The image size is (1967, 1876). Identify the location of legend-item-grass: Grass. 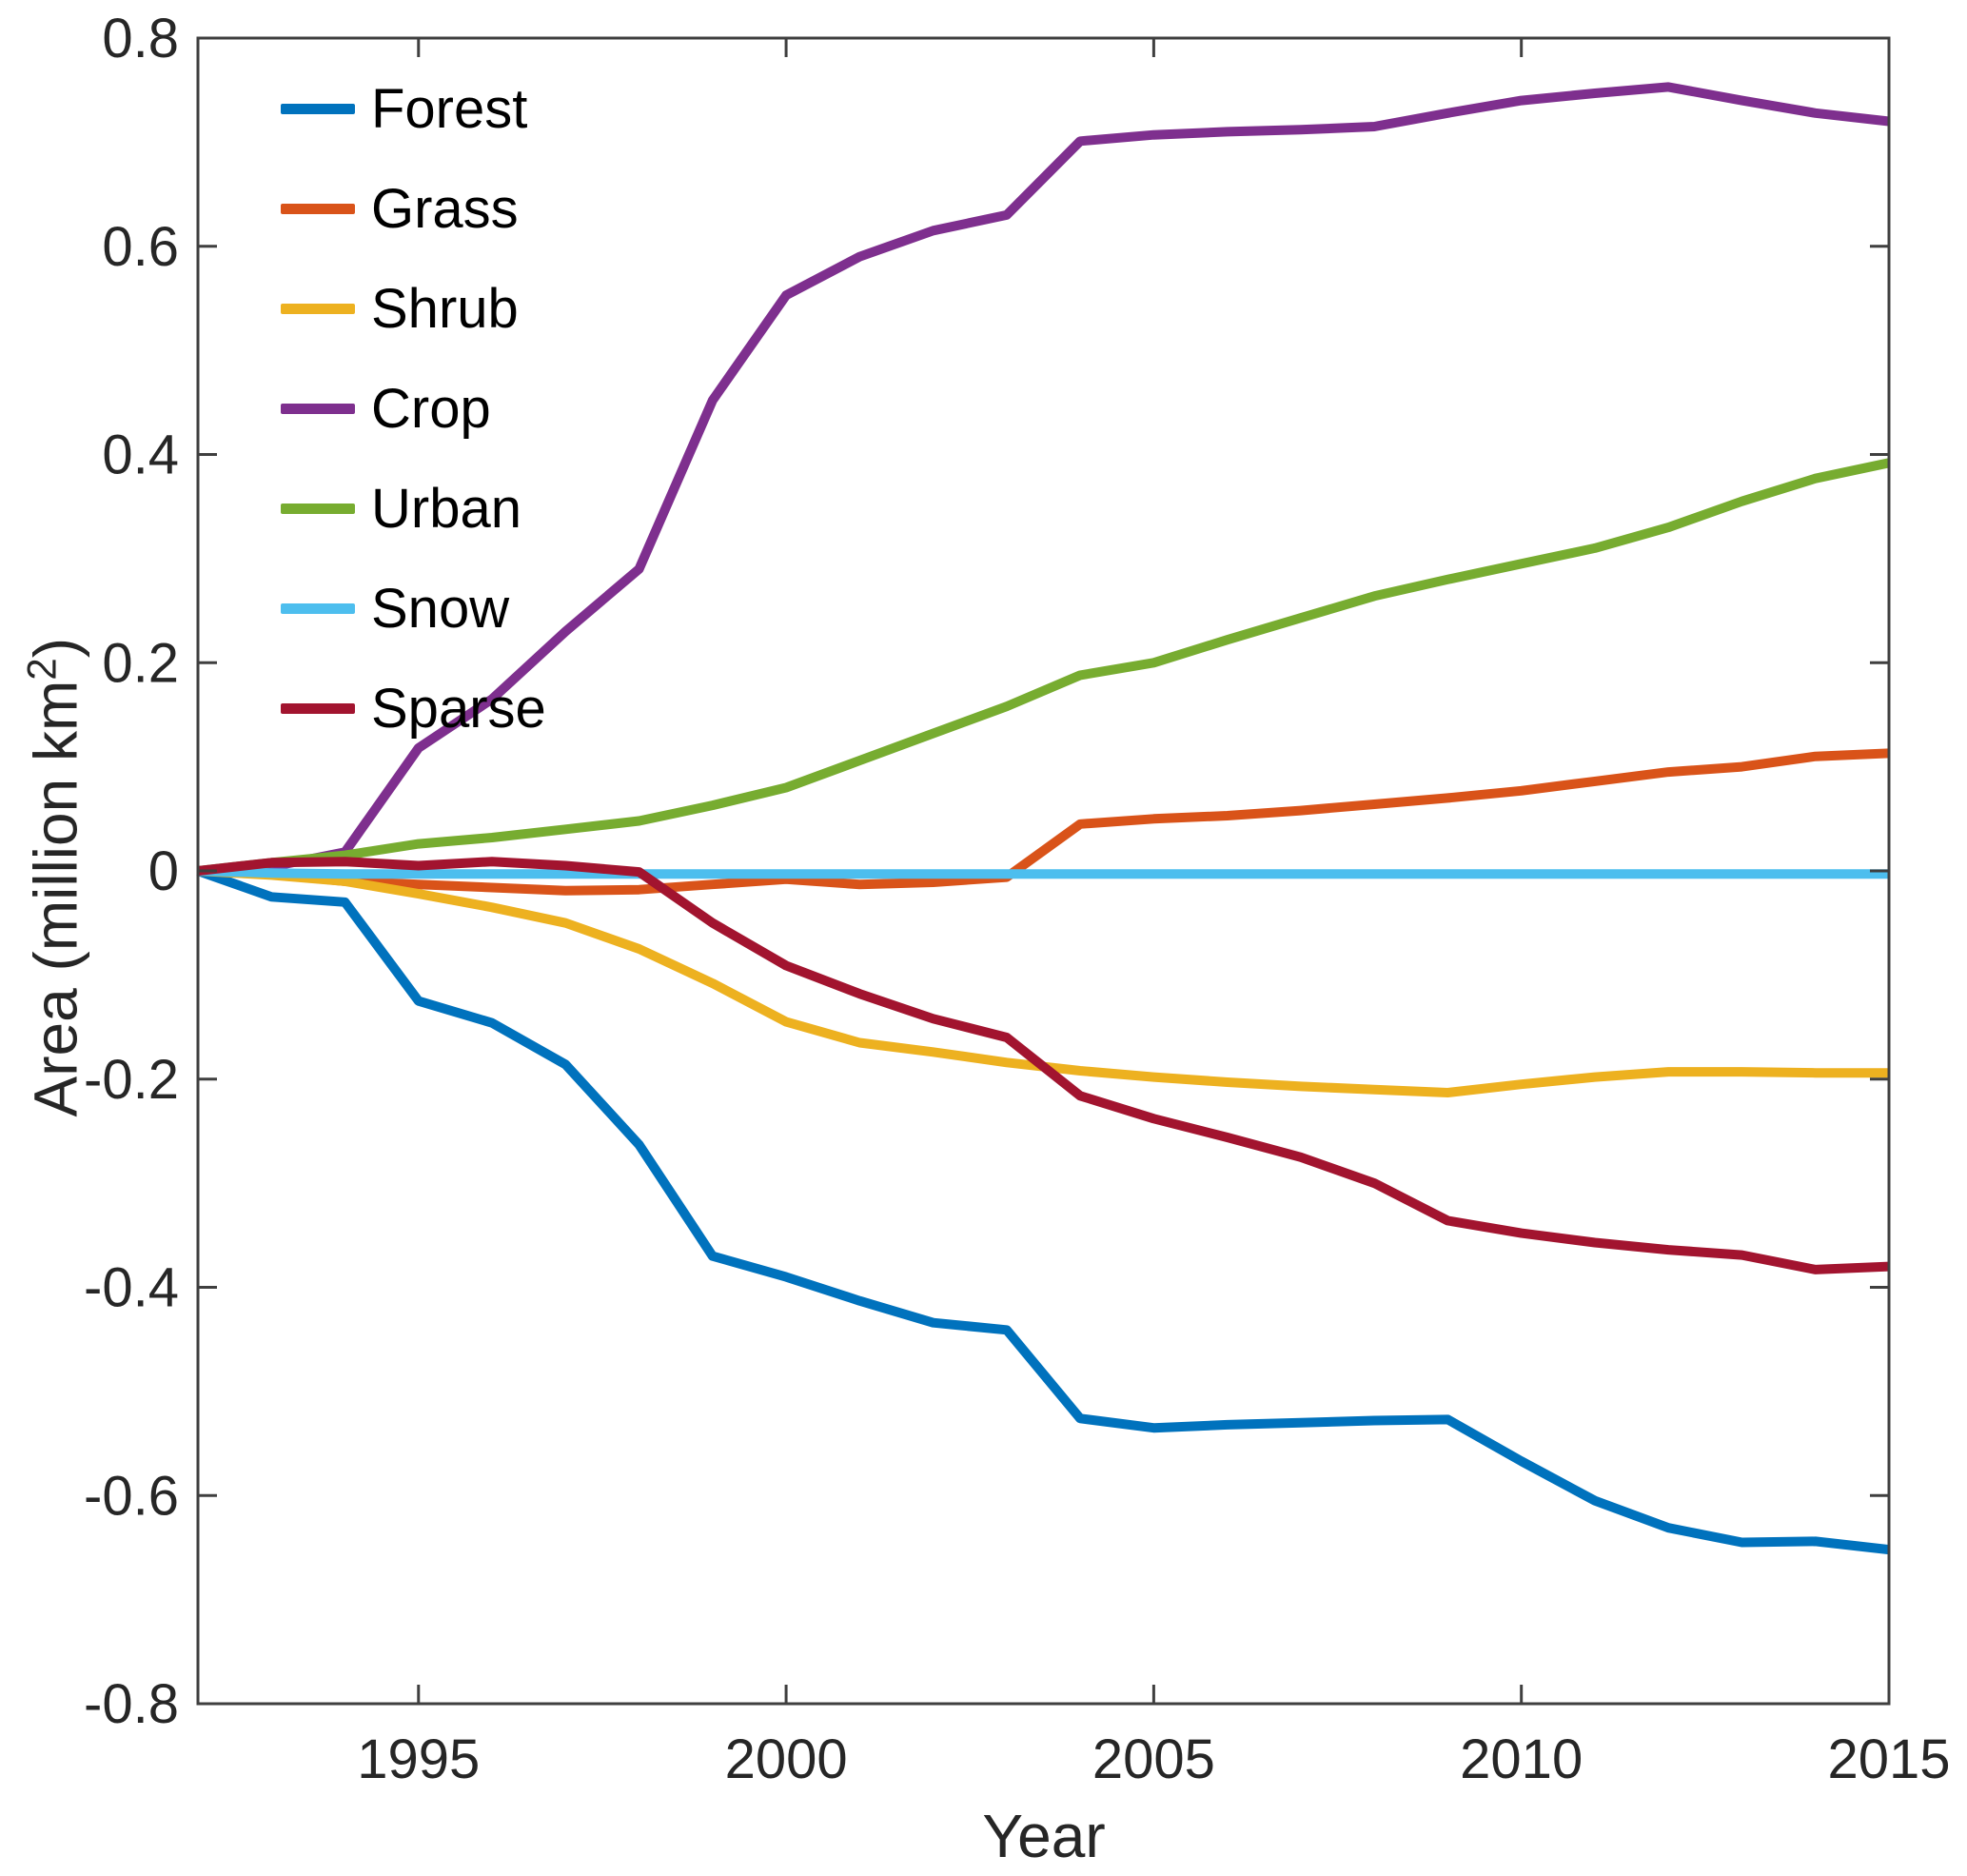
(413, 209).